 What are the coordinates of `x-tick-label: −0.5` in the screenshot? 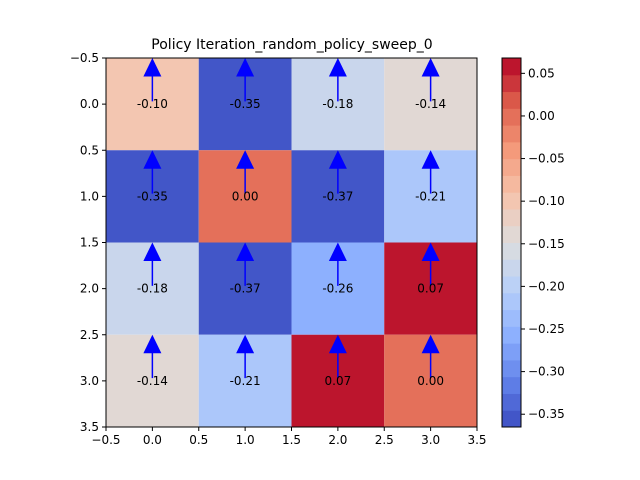 It's located at (105, 440).